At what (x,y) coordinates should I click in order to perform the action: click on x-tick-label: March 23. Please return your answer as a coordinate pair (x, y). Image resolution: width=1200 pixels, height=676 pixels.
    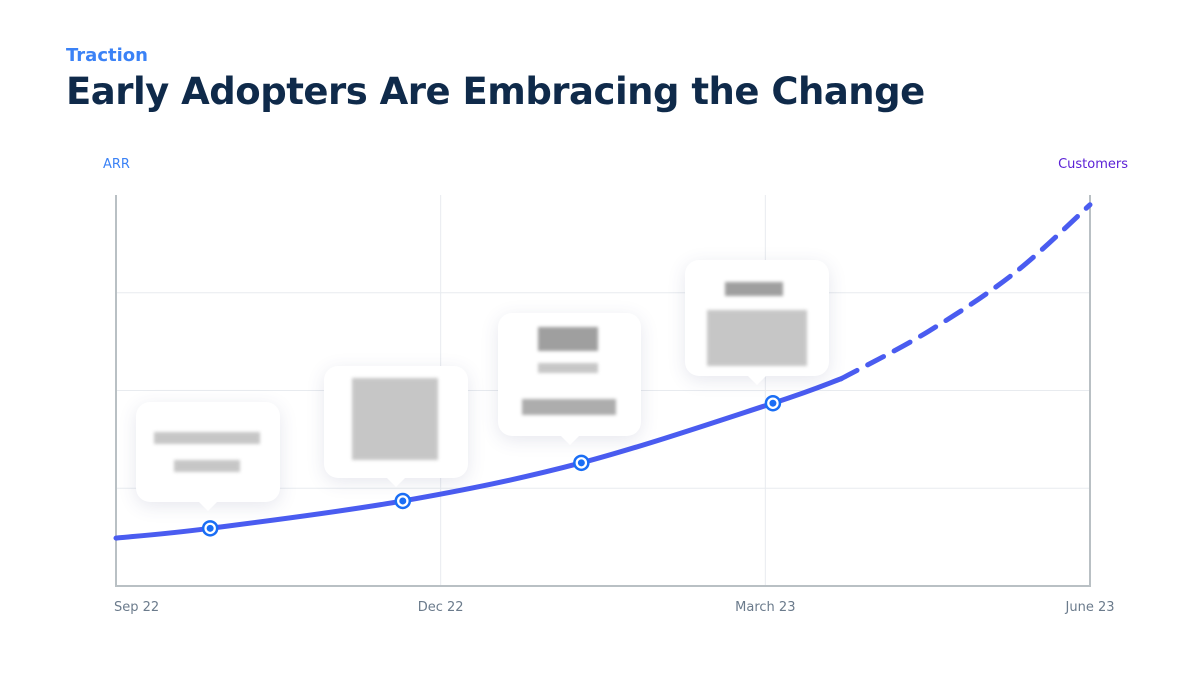
    Looking at the image, I should click on (765, 607).